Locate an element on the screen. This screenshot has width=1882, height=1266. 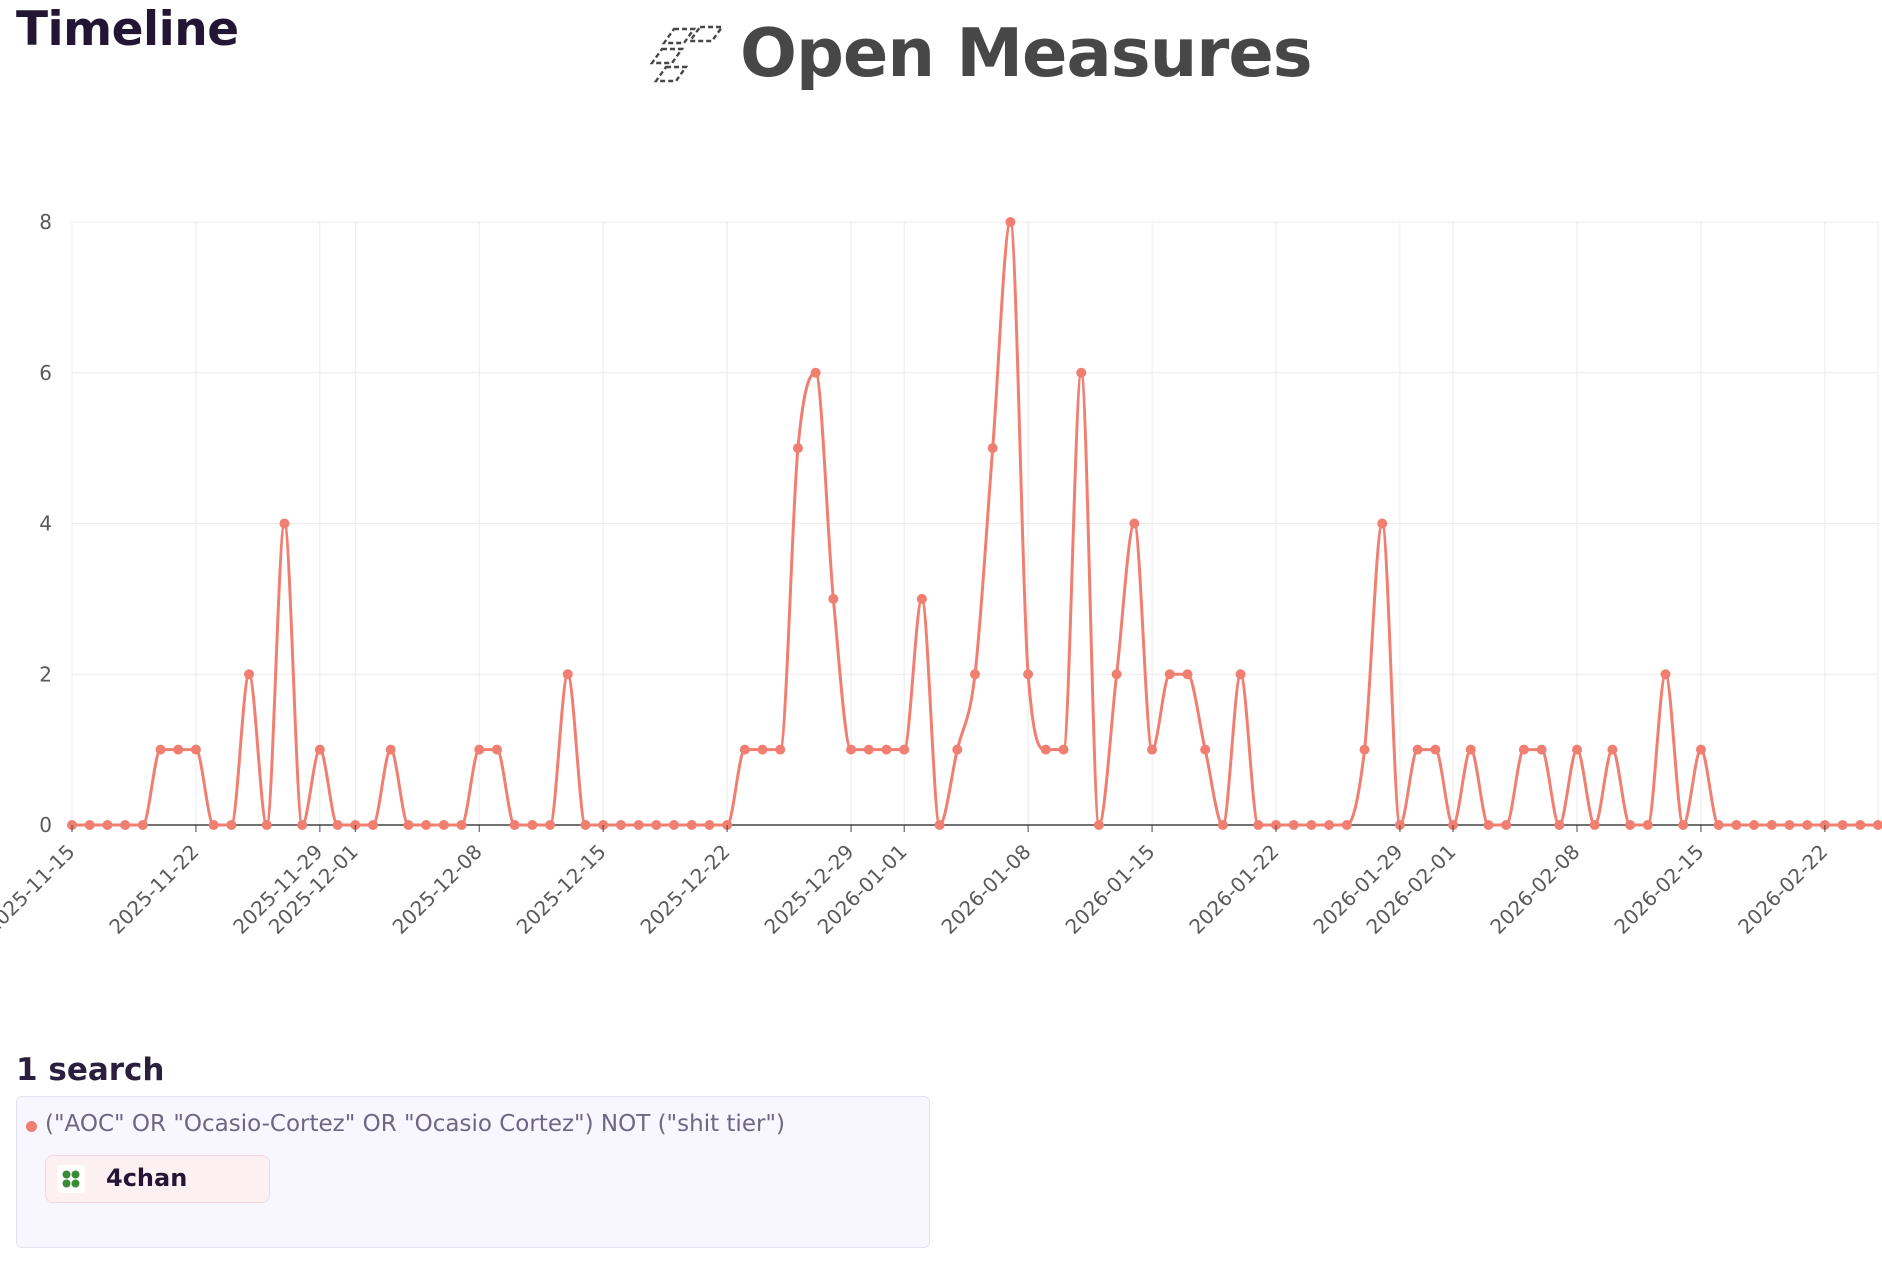
platform-chip-4chan: 4chan is located at coordinates (157, 1179).